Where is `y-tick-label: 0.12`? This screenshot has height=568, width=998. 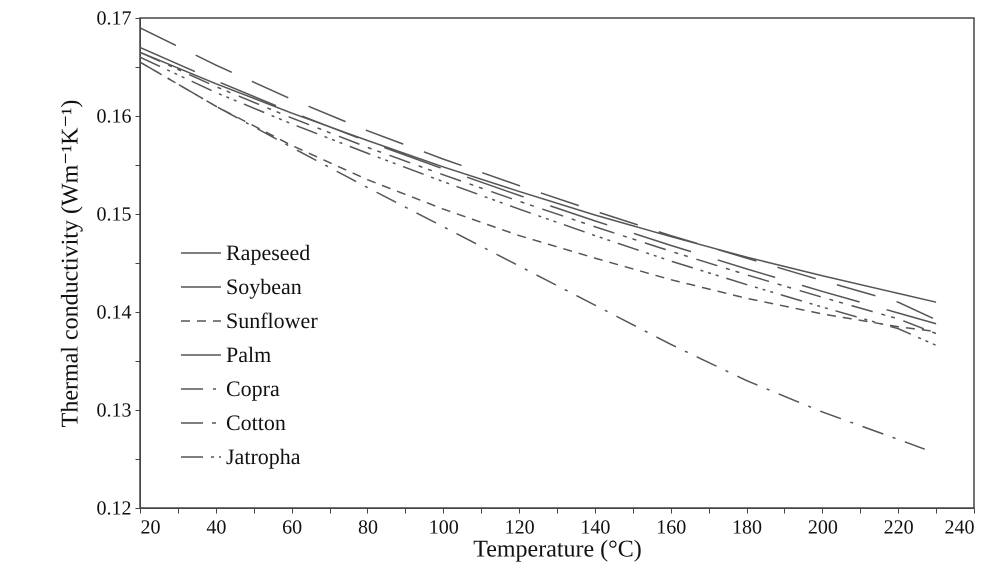
y-tick-label: 0.12 is located at coordinates (114, 509).